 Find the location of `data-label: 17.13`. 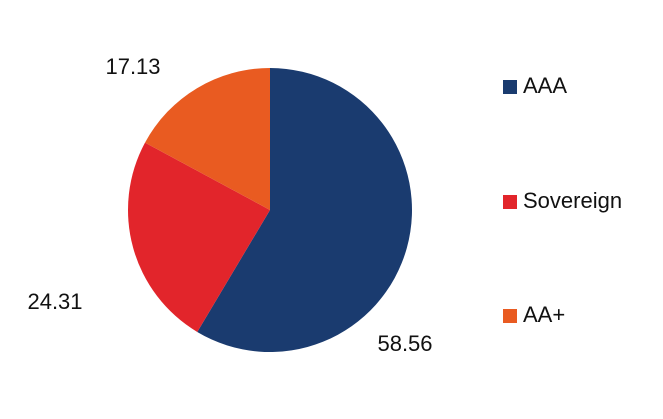

data-label: 17.13 is located at coordinates (132, 66).